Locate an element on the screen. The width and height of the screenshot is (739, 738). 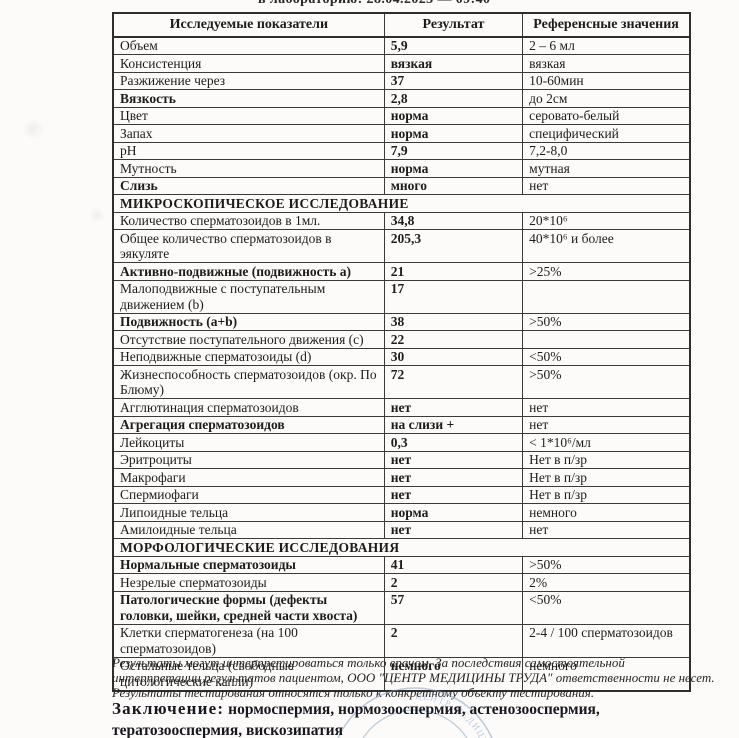
param-cell: Разжижение через is located at coordinates (248, 80).